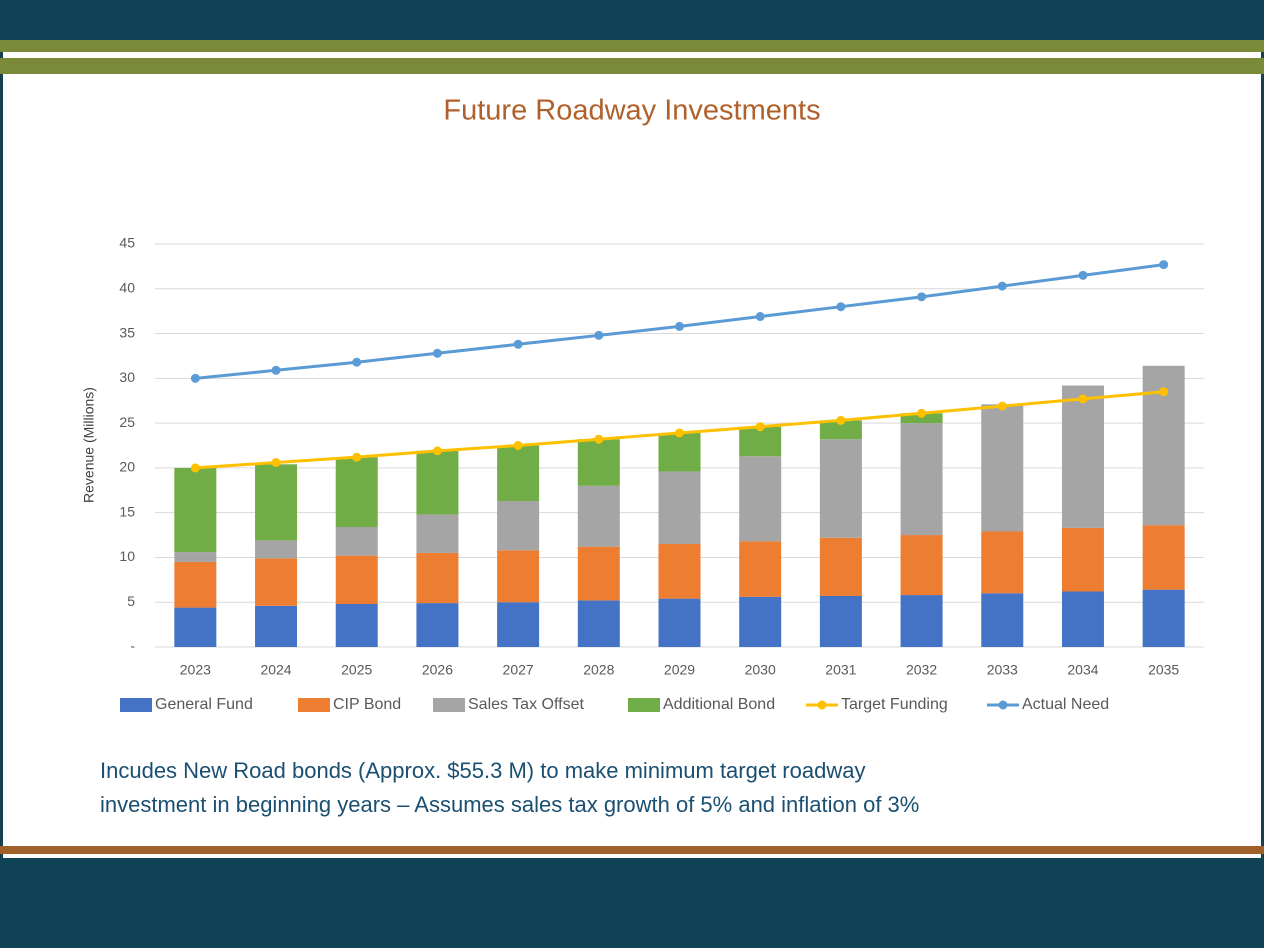 Image resolution: width=1264 pixels, height=948 pixels. Describe the element at coordinates (631, 111) in the screenshot. I see `chart-title: Future Roadway Investments` at that location.